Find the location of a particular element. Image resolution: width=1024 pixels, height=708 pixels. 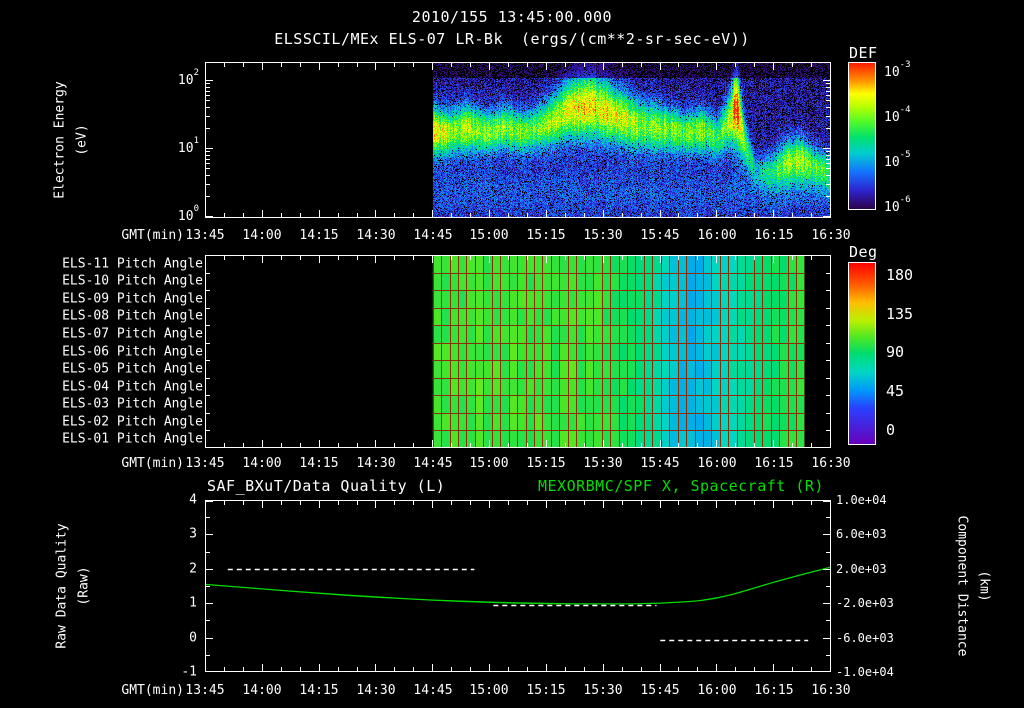

energy-ytick-1: 10⁰ is located at coordinates (188, 214).